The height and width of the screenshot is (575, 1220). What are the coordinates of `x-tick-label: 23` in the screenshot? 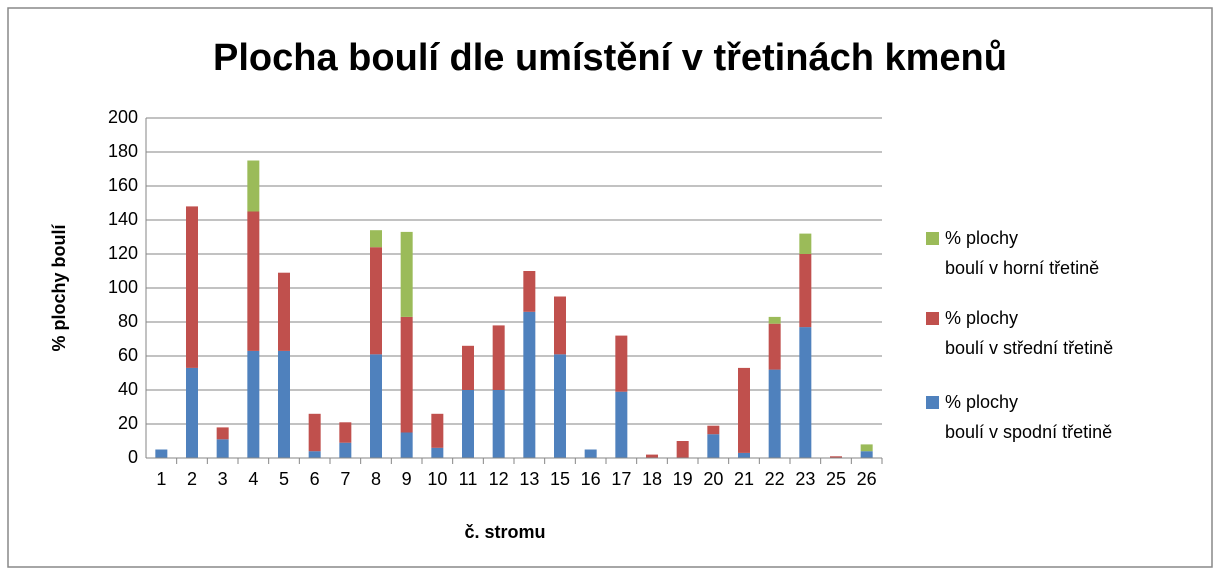 It's located at (805, 479).